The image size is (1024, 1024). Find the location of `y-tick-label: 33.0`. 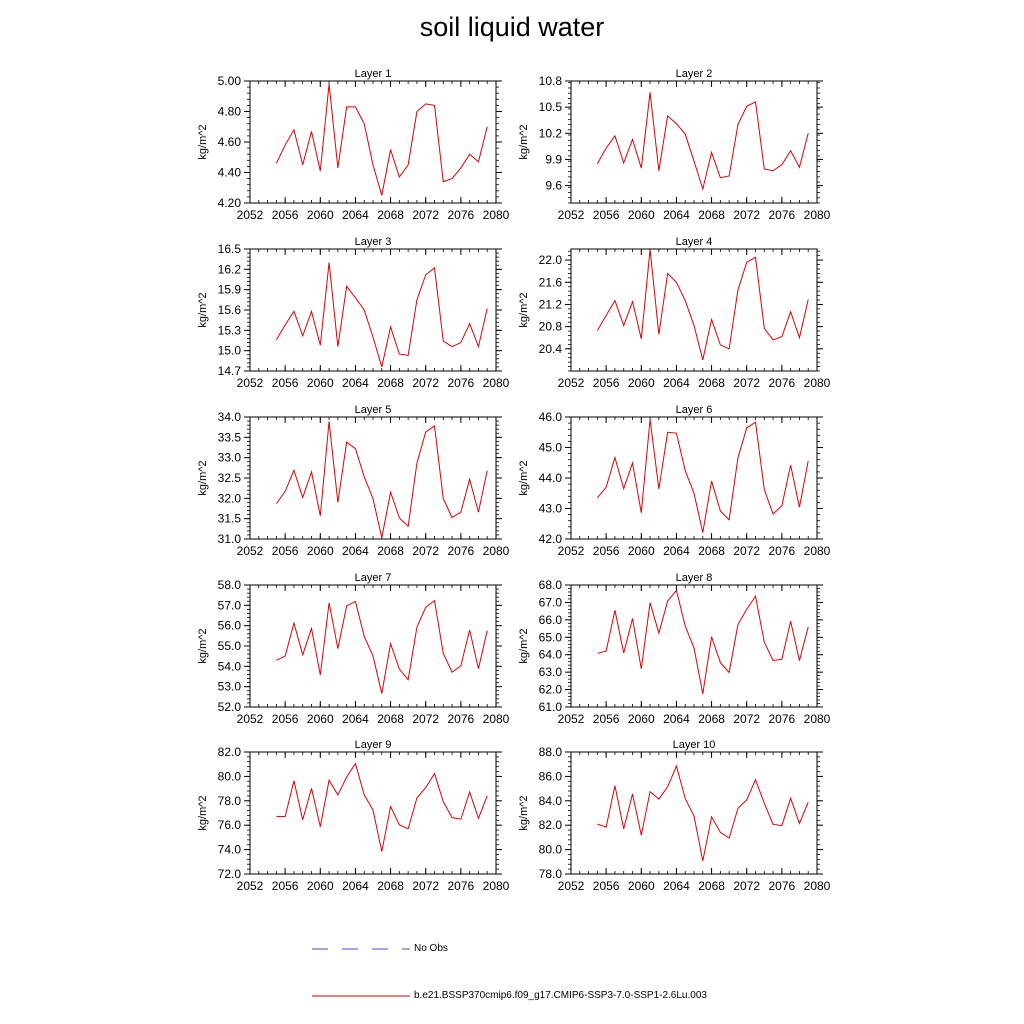

y-tick-label: 33.0 is located at coordinates (230, 458).